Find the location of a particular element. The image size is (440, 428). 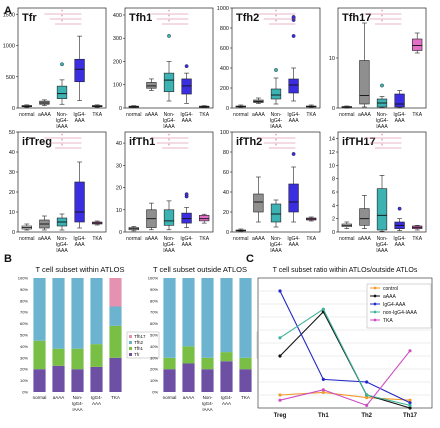

y-tick-label: 60% is located at coordinates (24, 323).